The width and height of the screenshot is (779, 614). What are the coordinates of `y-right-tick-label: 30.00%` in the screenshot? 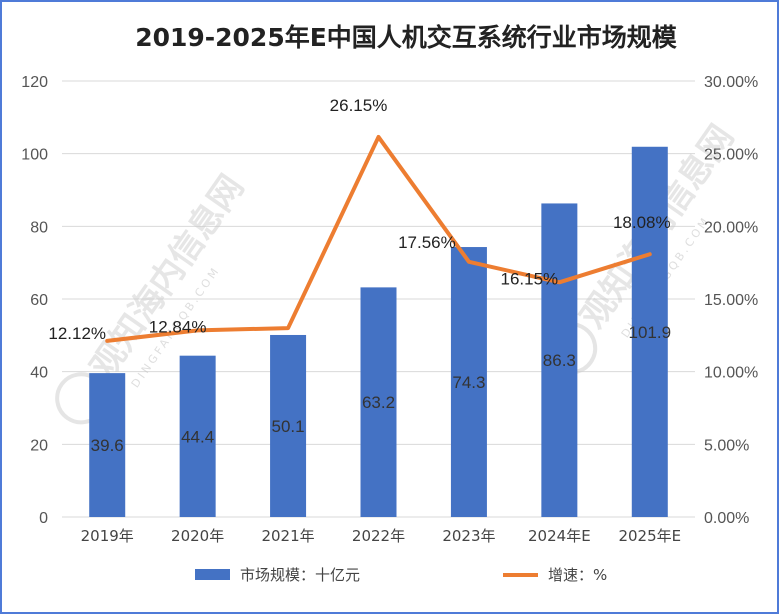 It's located at (731, 82).